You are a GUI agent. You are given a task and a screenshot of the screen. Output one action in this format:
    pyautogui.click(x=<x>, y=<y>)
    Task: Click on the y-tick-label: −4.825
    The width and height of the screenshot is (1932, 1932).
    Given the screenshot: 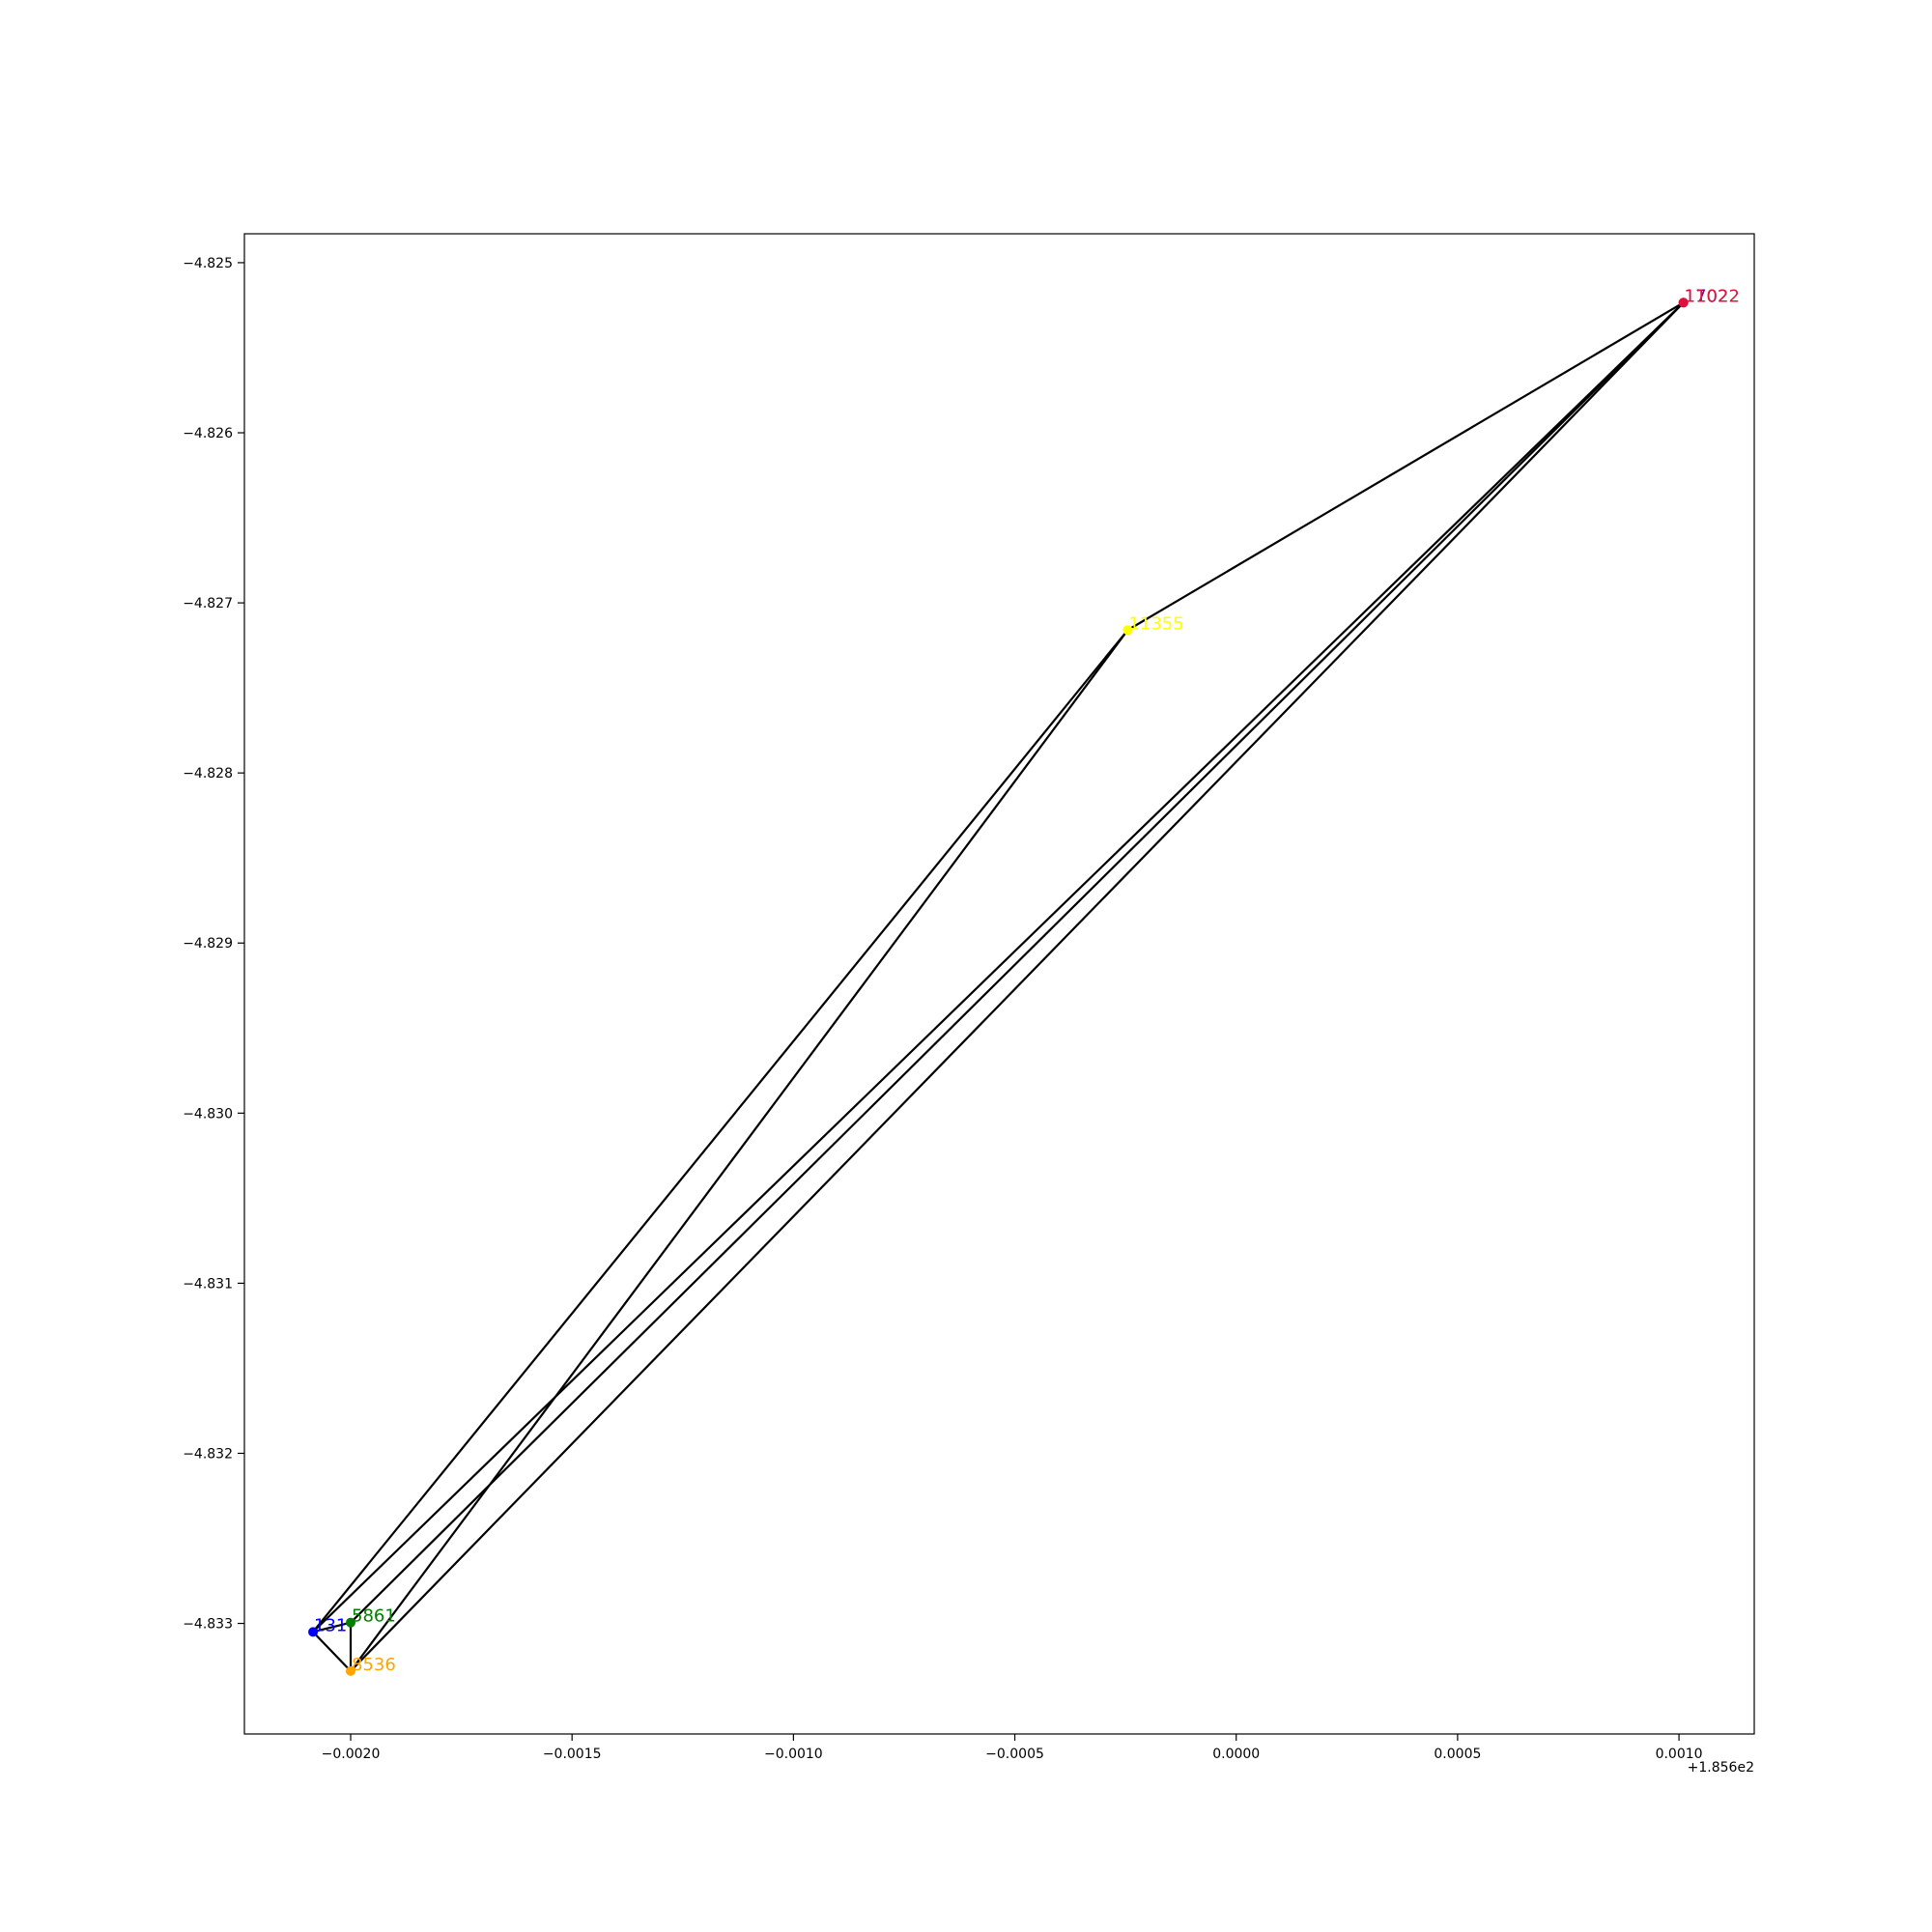 What is the action you would take?
    pyautogui.click(x=208, y=263)
    